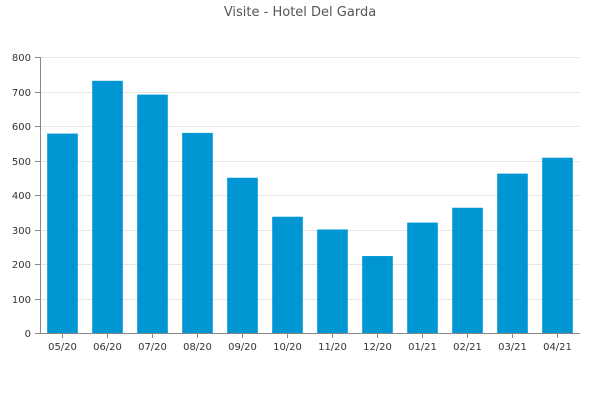  I want to click on x-tick-label: 10/20, so click(287, 347).